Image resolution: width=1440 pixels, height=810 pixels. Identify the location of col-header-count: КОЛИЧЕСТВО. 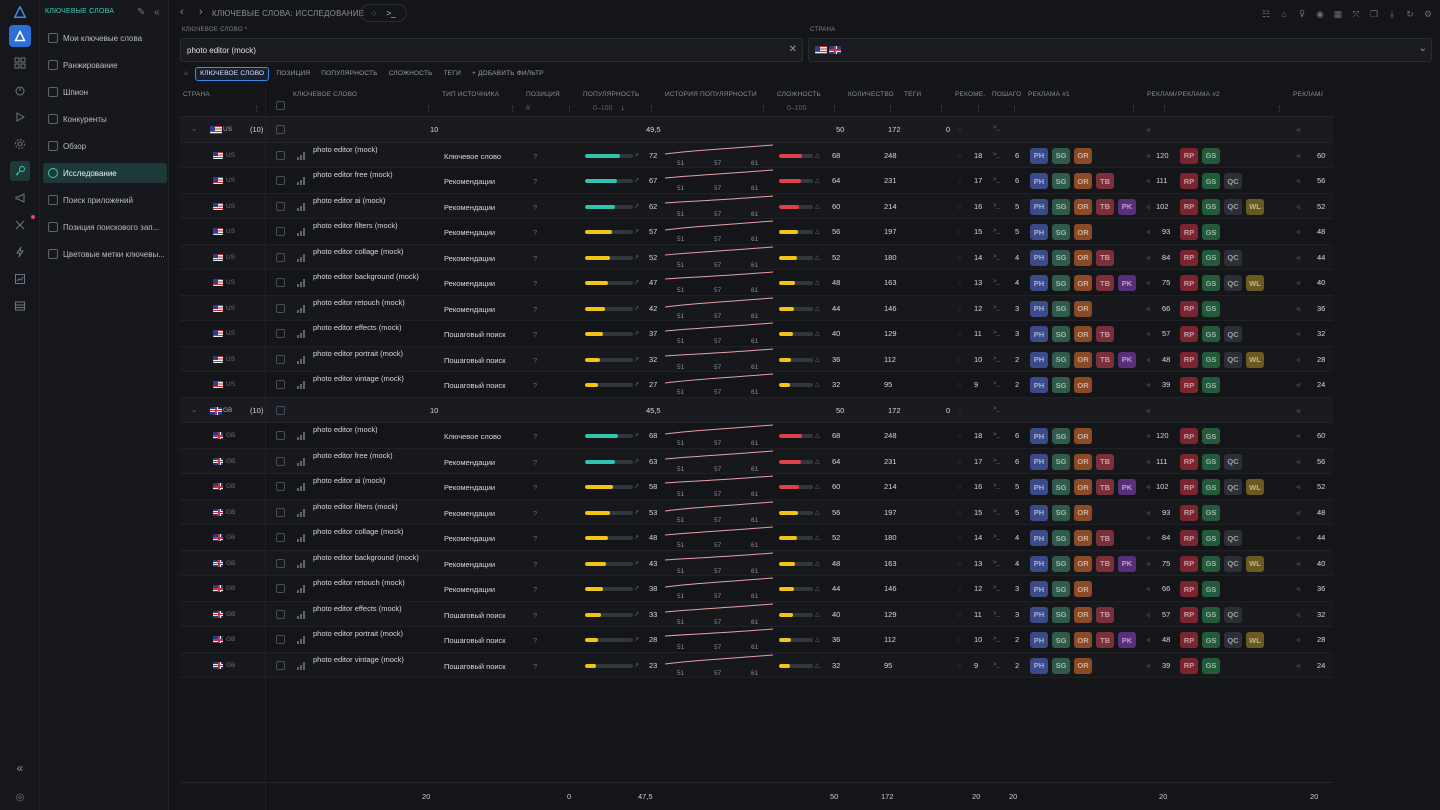
(871, 94).